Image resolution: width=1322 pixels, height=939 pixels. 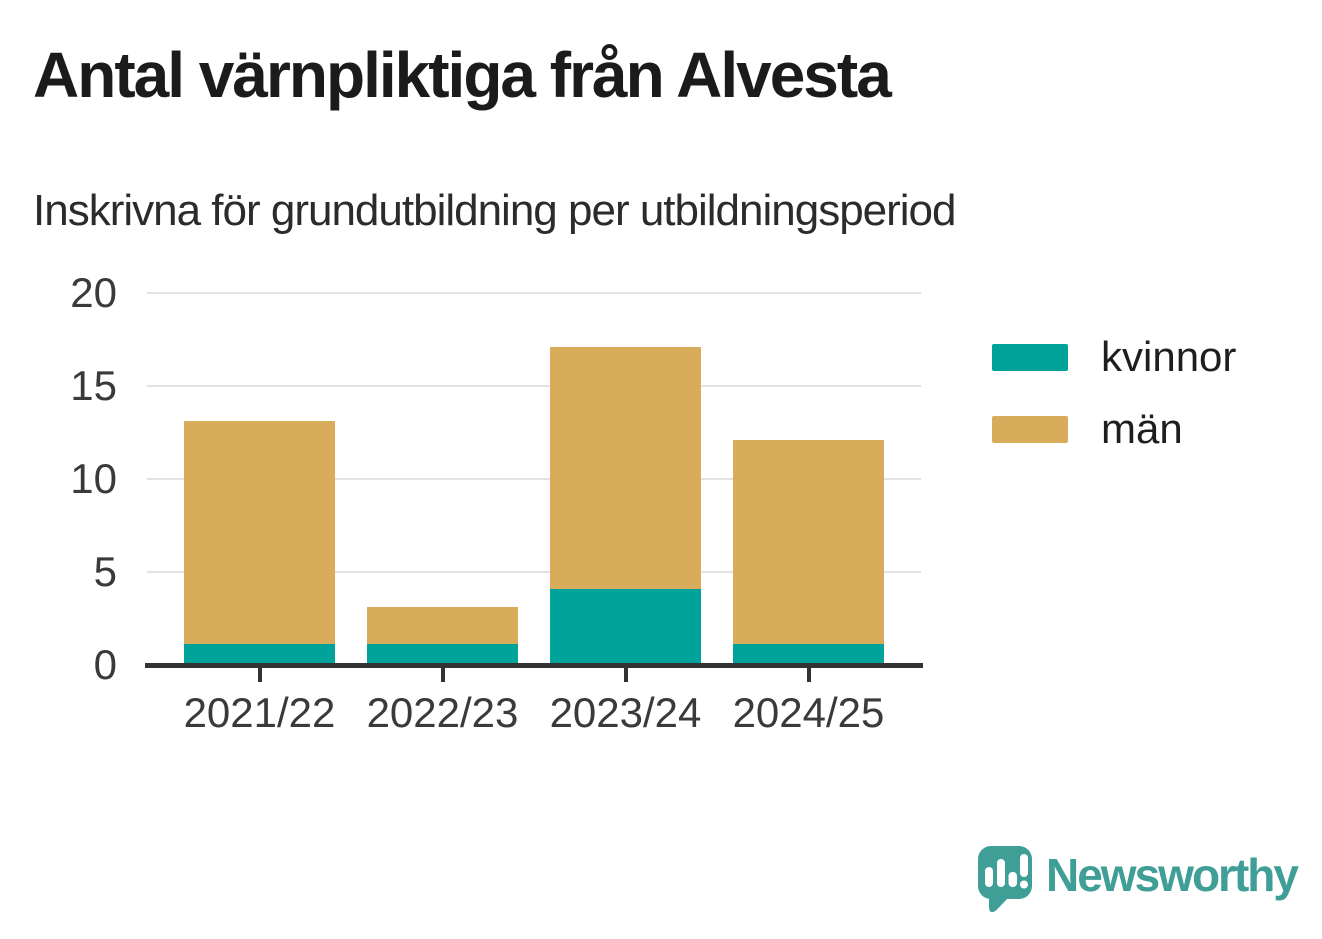 I want to click on x-axis-line, so click(x=534, y=665).